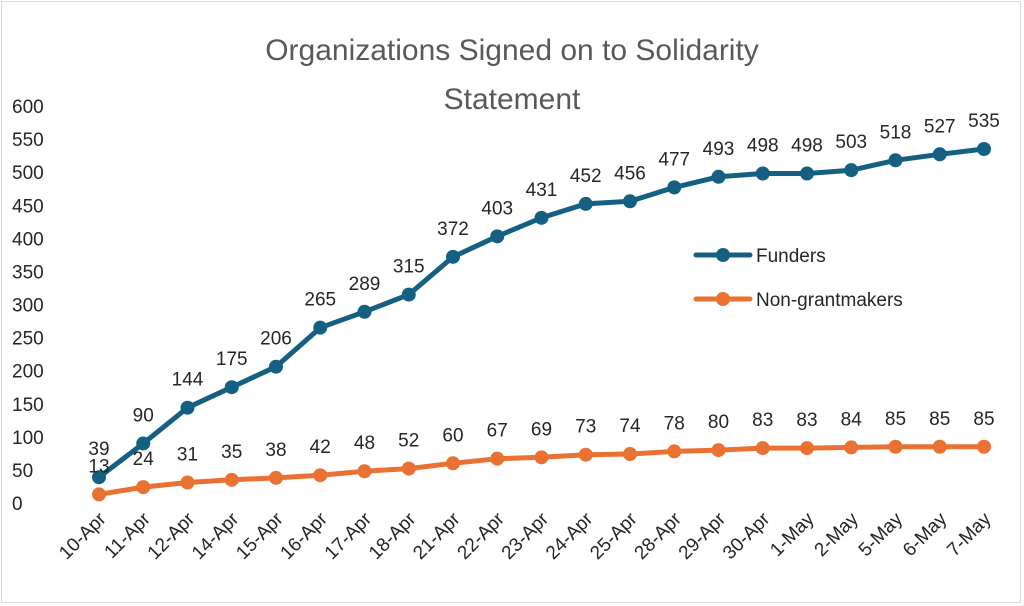 The image size is (1024, 606). What do you see at coordinates (188, 380) in the screenshot?
I see `data-label: 144` at bounding box center [188, 380].